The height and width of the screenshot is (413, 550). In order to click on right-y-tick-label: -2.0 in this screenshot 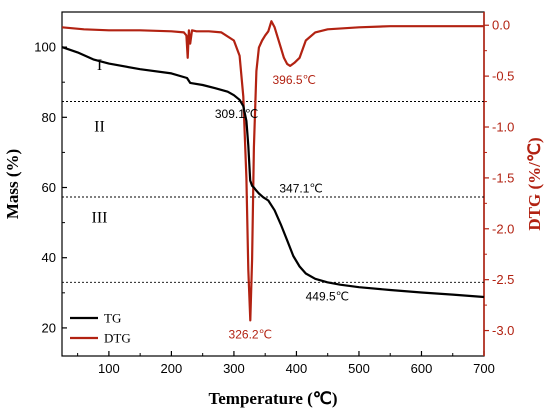, I will do `click(503, 228)`.